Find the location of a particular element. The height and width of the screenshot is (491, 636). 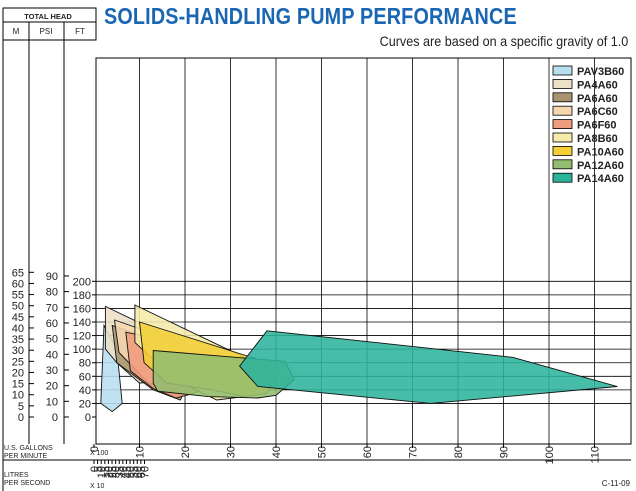

lps-multiplier: X 10 is located at coordinates (97, 486).